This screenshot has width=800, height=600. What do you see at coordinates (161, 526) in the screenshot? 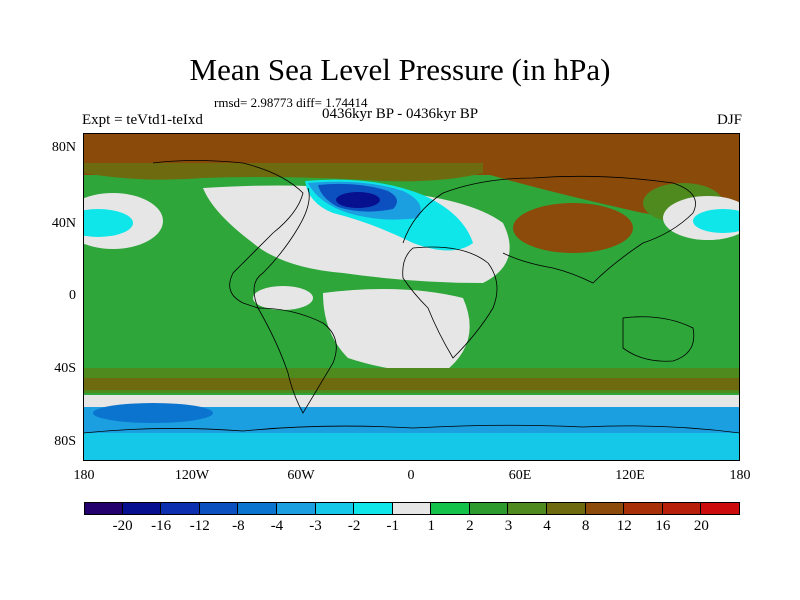
I see `colorbar-label: -16` at bounding box center [161, 526].